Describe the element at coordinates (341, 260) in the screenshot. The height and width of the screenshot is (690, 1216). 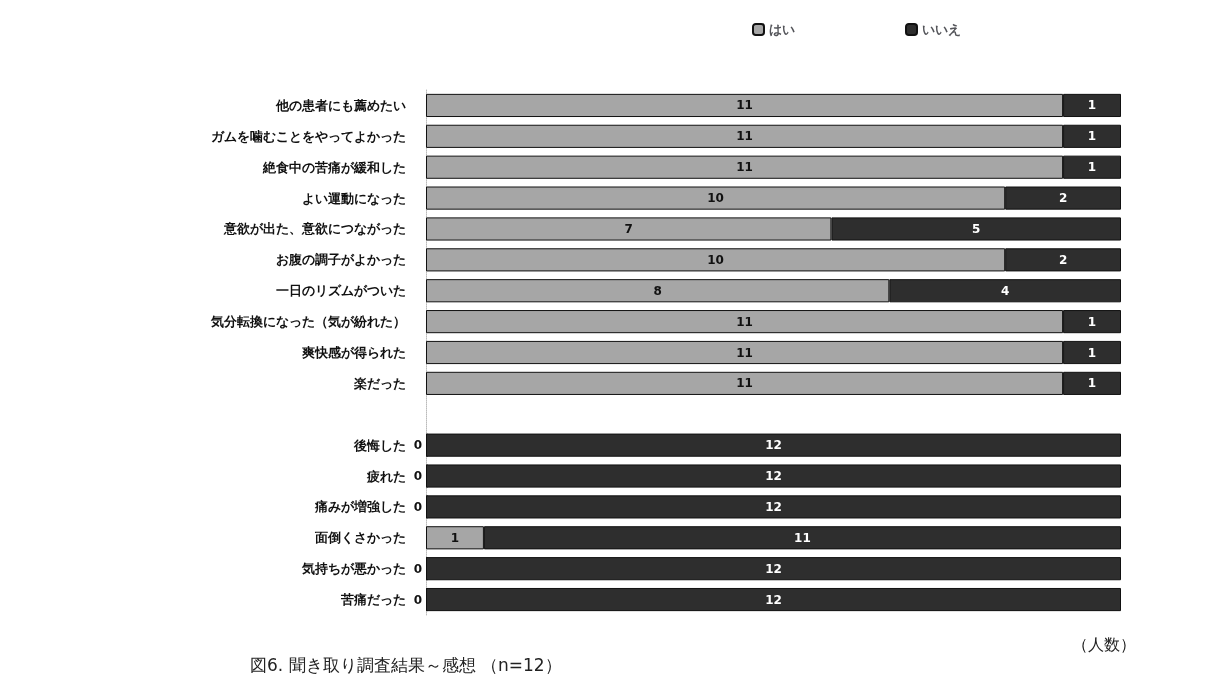
I see `y-tick-label: お腹の調子がよかった` at that location.